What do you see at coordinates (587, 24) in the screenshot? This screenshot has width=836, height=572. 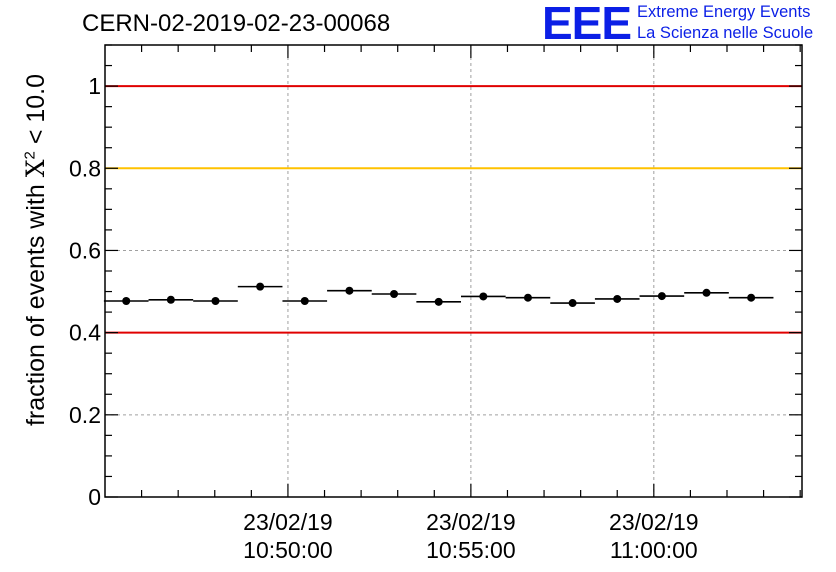 I see `logo-mark: EEE` at bounding box center [587, 24].